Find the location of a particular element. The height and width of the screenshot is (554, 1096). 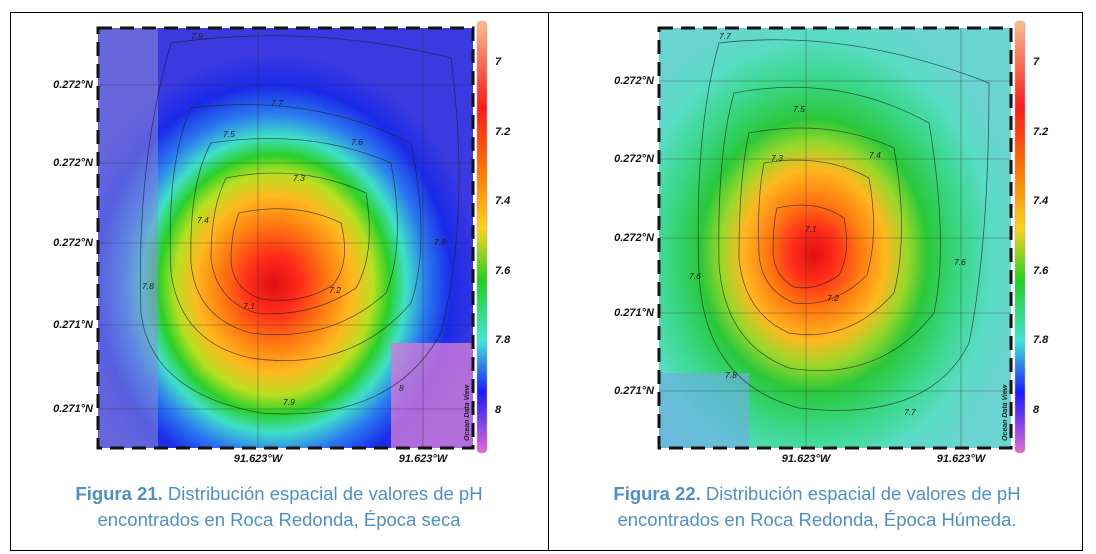

contour-label: 8 is located at coordinates (401, 388).